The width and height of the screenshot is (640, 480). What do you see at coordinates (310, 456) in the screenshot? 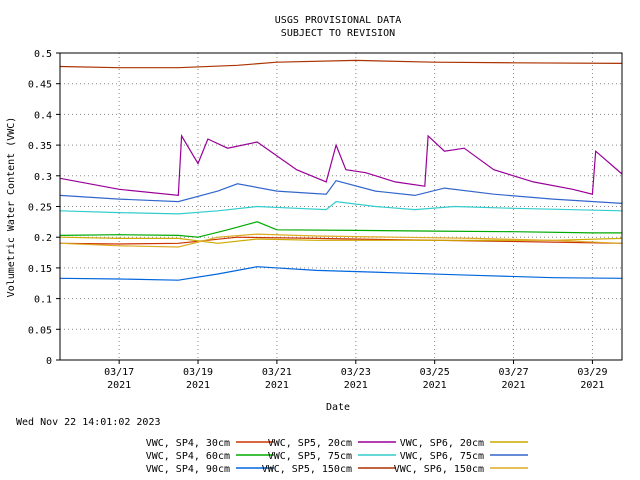
I see `legend-label: VWC, SP5, 75cm` at bounding box center [310, 456].